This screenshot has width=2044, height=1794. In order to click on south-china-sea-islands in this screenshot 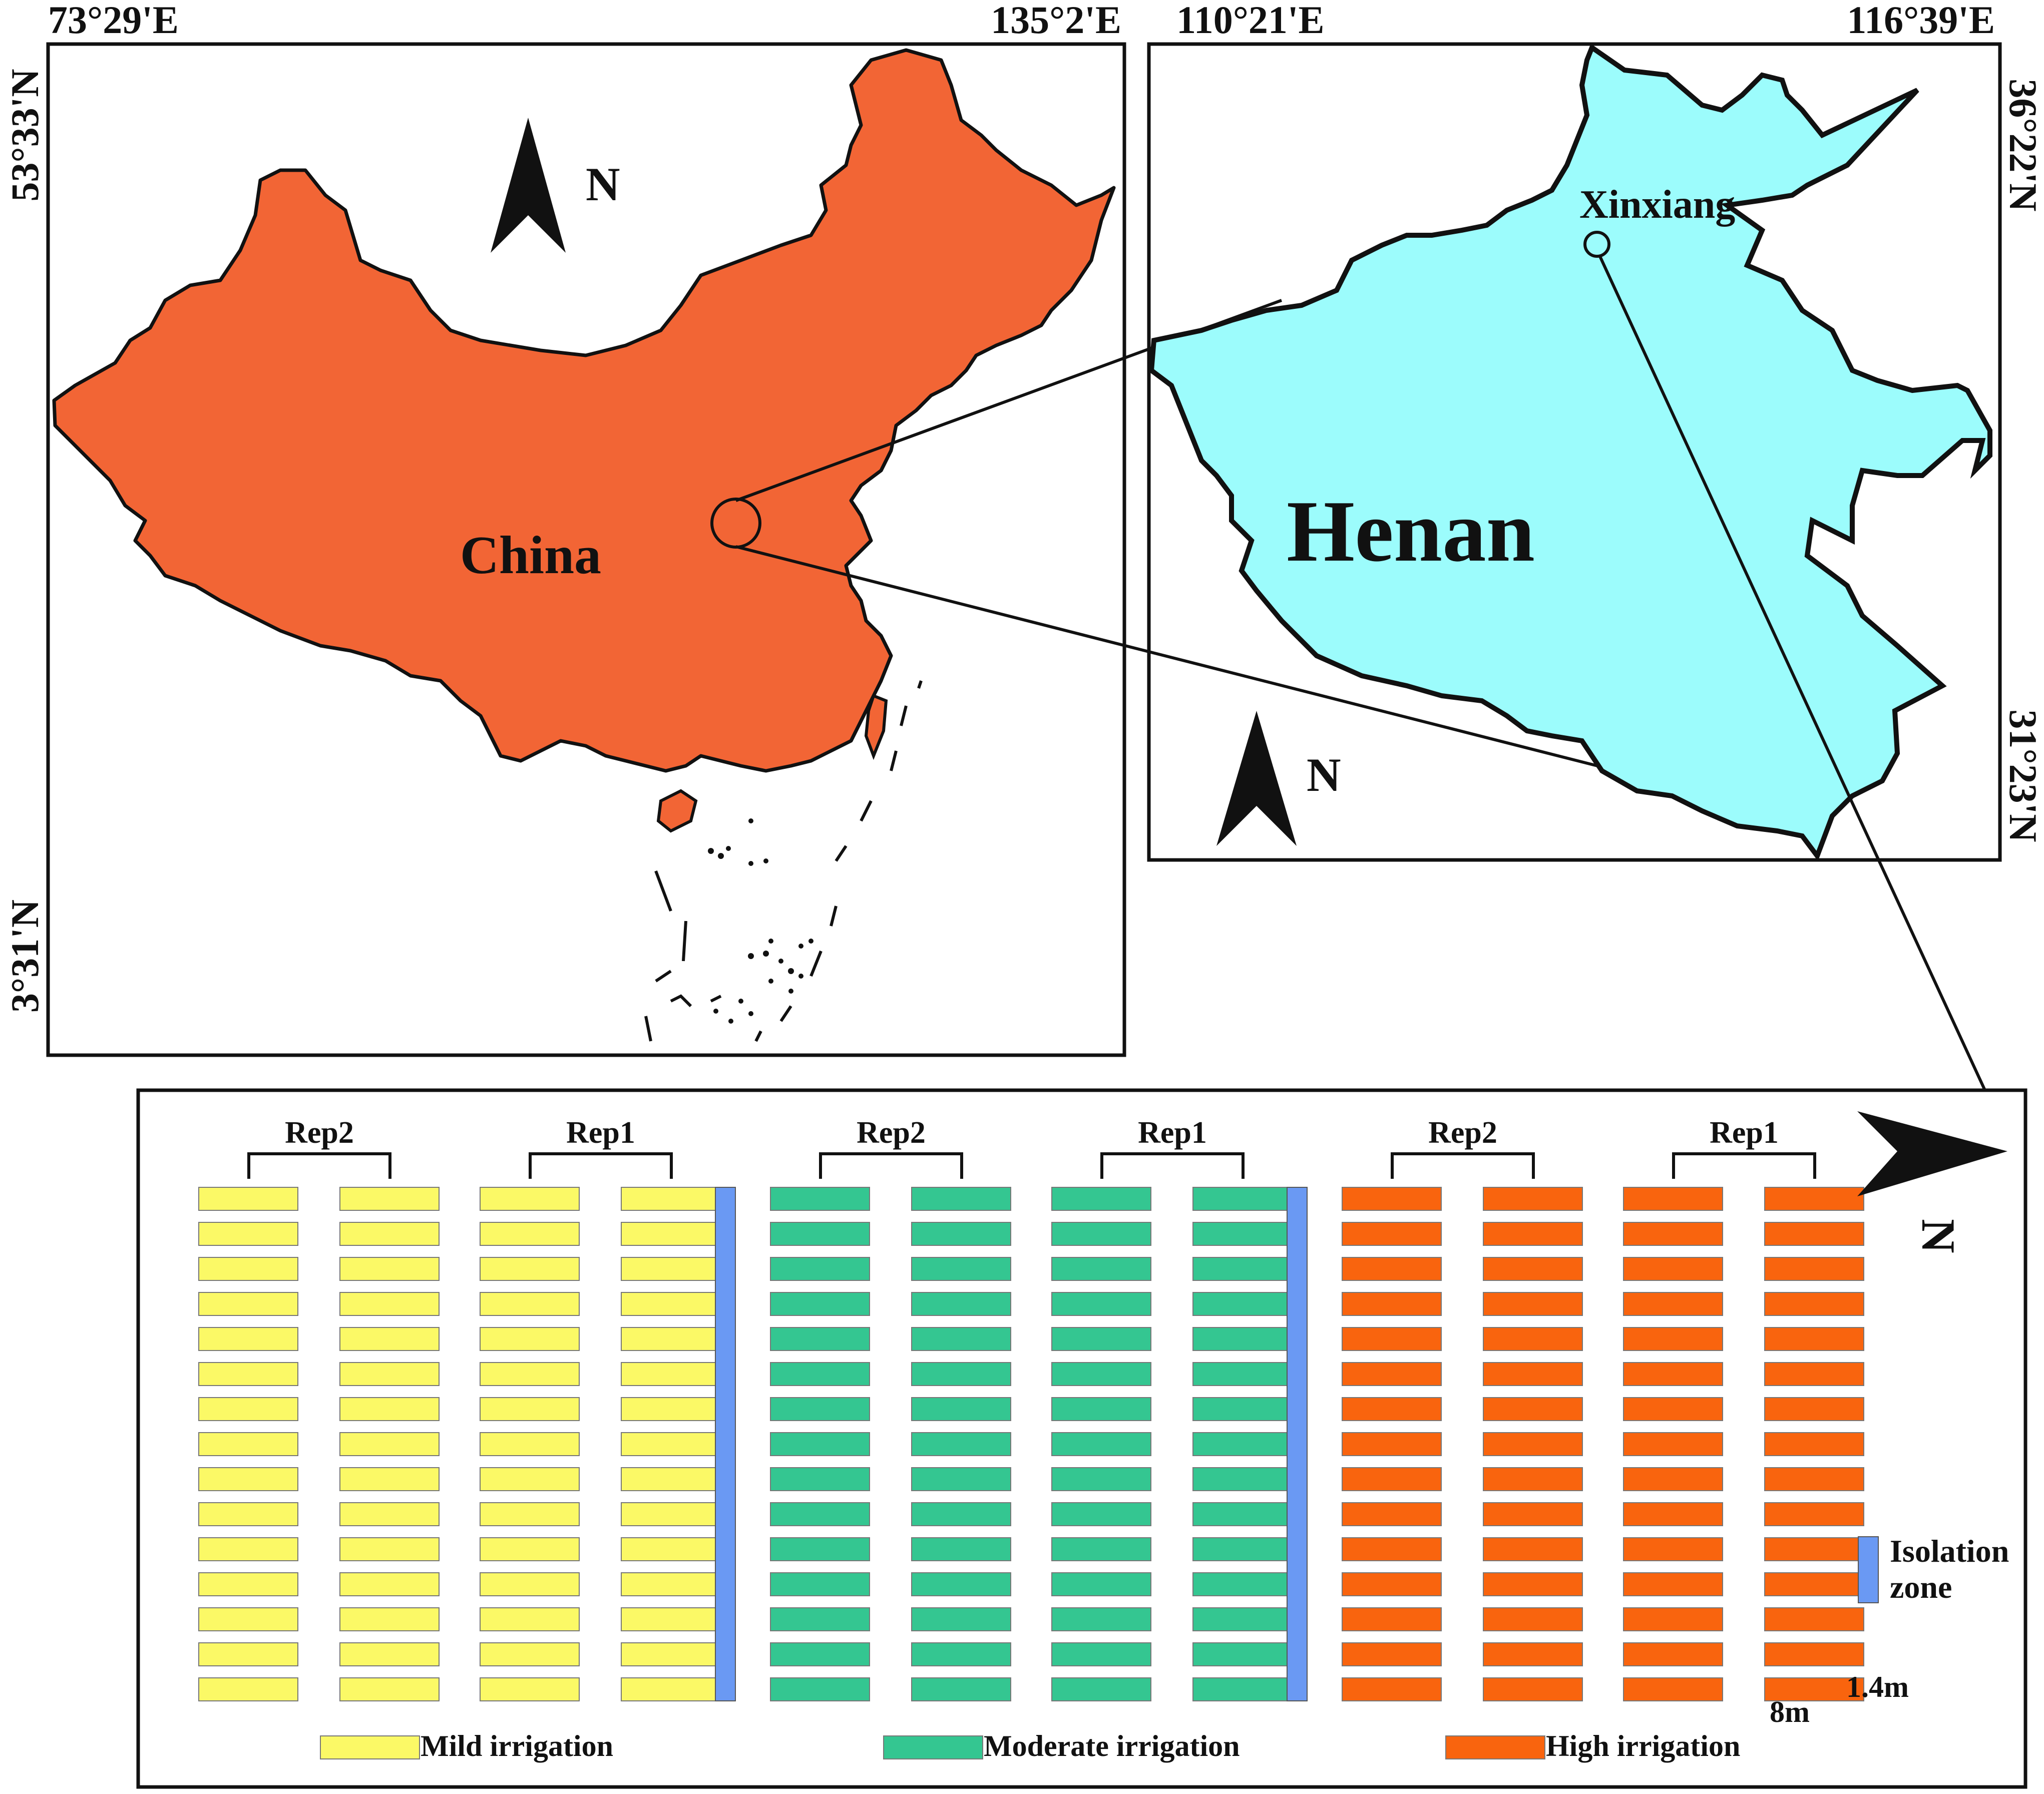, I will do `click(784, 861)`.